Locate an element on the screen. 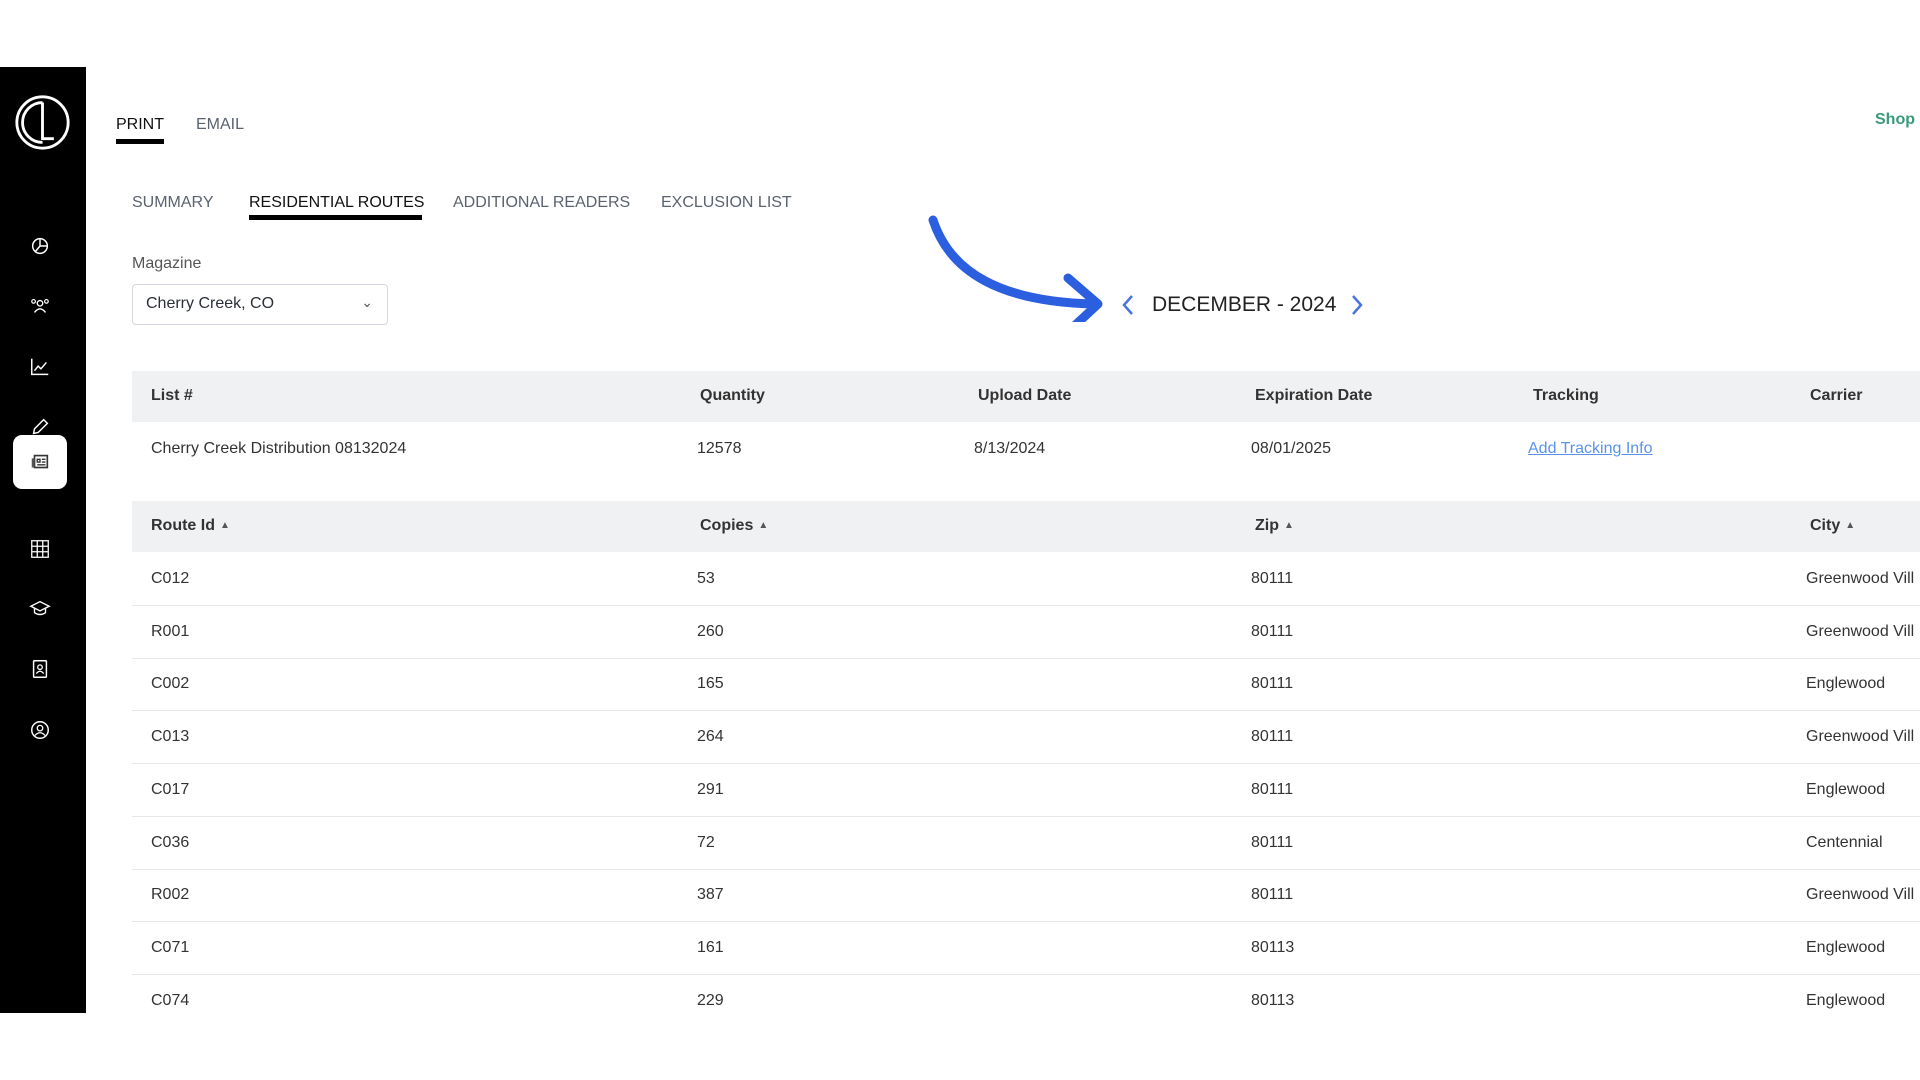  tab-exclusion-list: EXCLUSION LIST is located at coordinates (726, 202).